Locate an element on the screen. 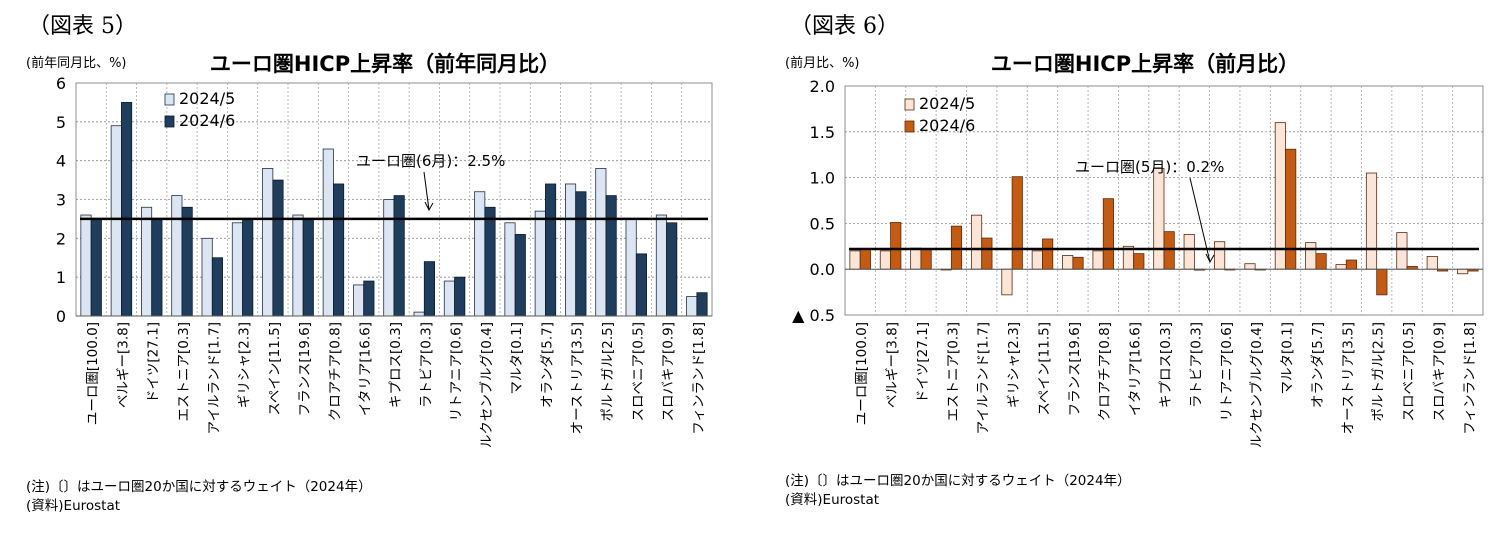  reference-line-label: ユーロ圏(6月)：2.5% is located at coordinates (430, 161).